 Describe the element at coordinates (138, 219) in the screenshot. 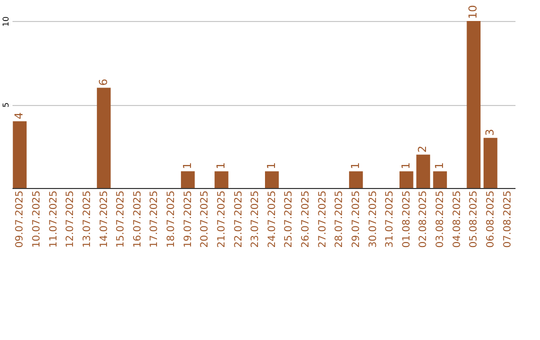

I see `x-tick-label: 16.07.2025` at that location.